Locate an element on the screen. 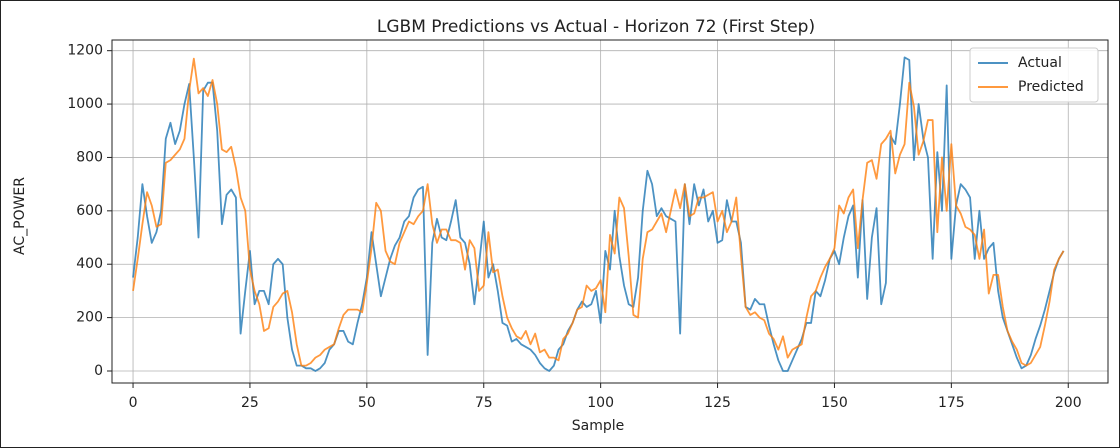 The height and width of the screenshot is (448, 1120). x-tick-label: 50 is located at coordinates (367, 403).